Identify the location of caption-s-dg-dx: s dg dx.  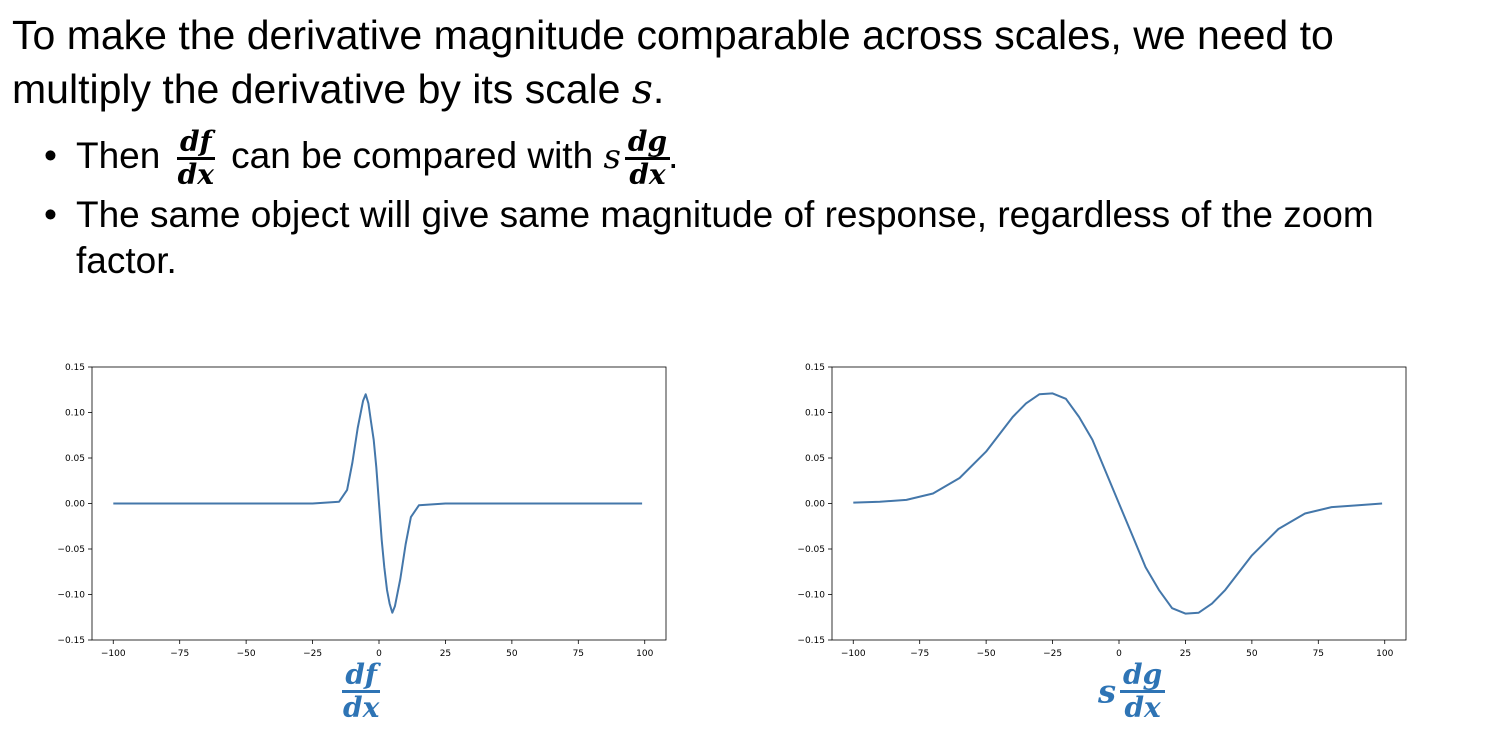
(1133, 691).